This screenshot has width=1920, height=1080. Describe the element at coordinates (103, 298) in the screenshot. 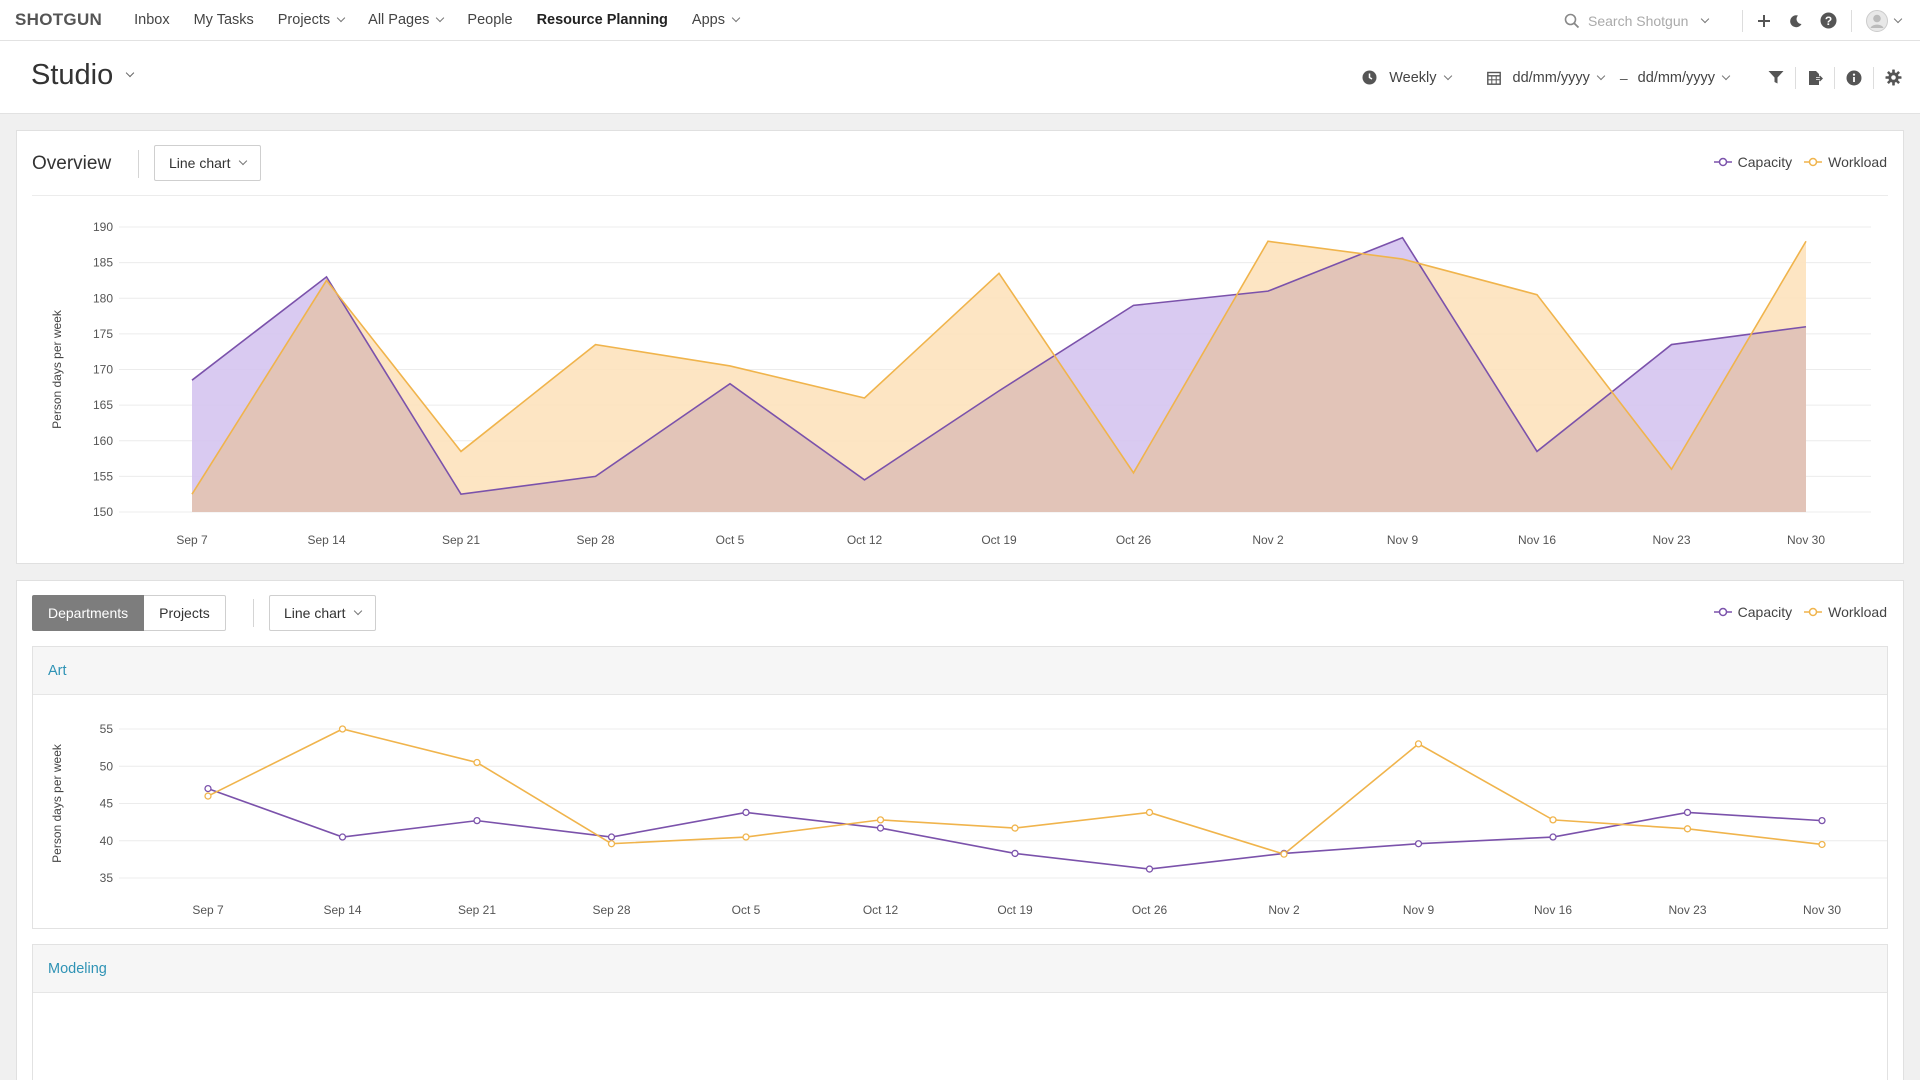

I see `y-tick-label: 180` at that location.